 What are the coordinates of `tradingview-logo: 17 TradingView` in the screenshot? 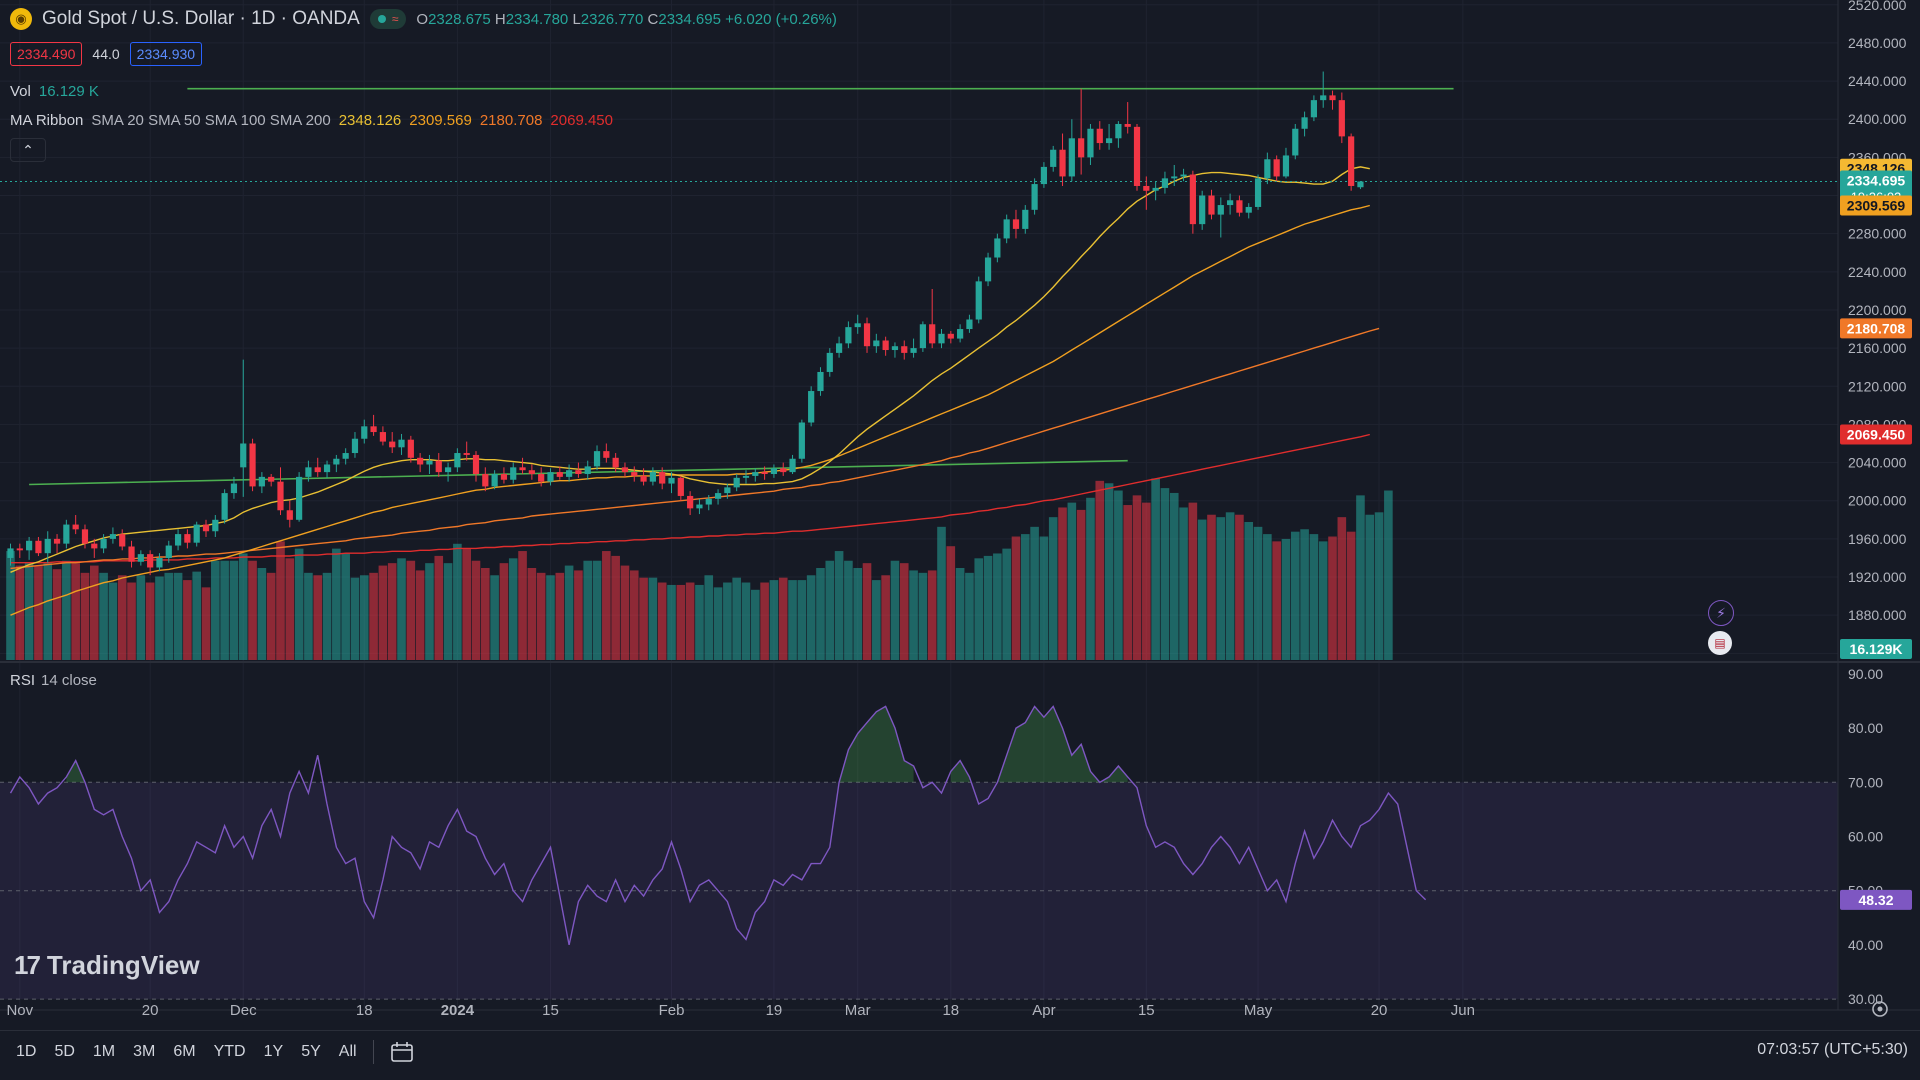 It's located at (107, 965).